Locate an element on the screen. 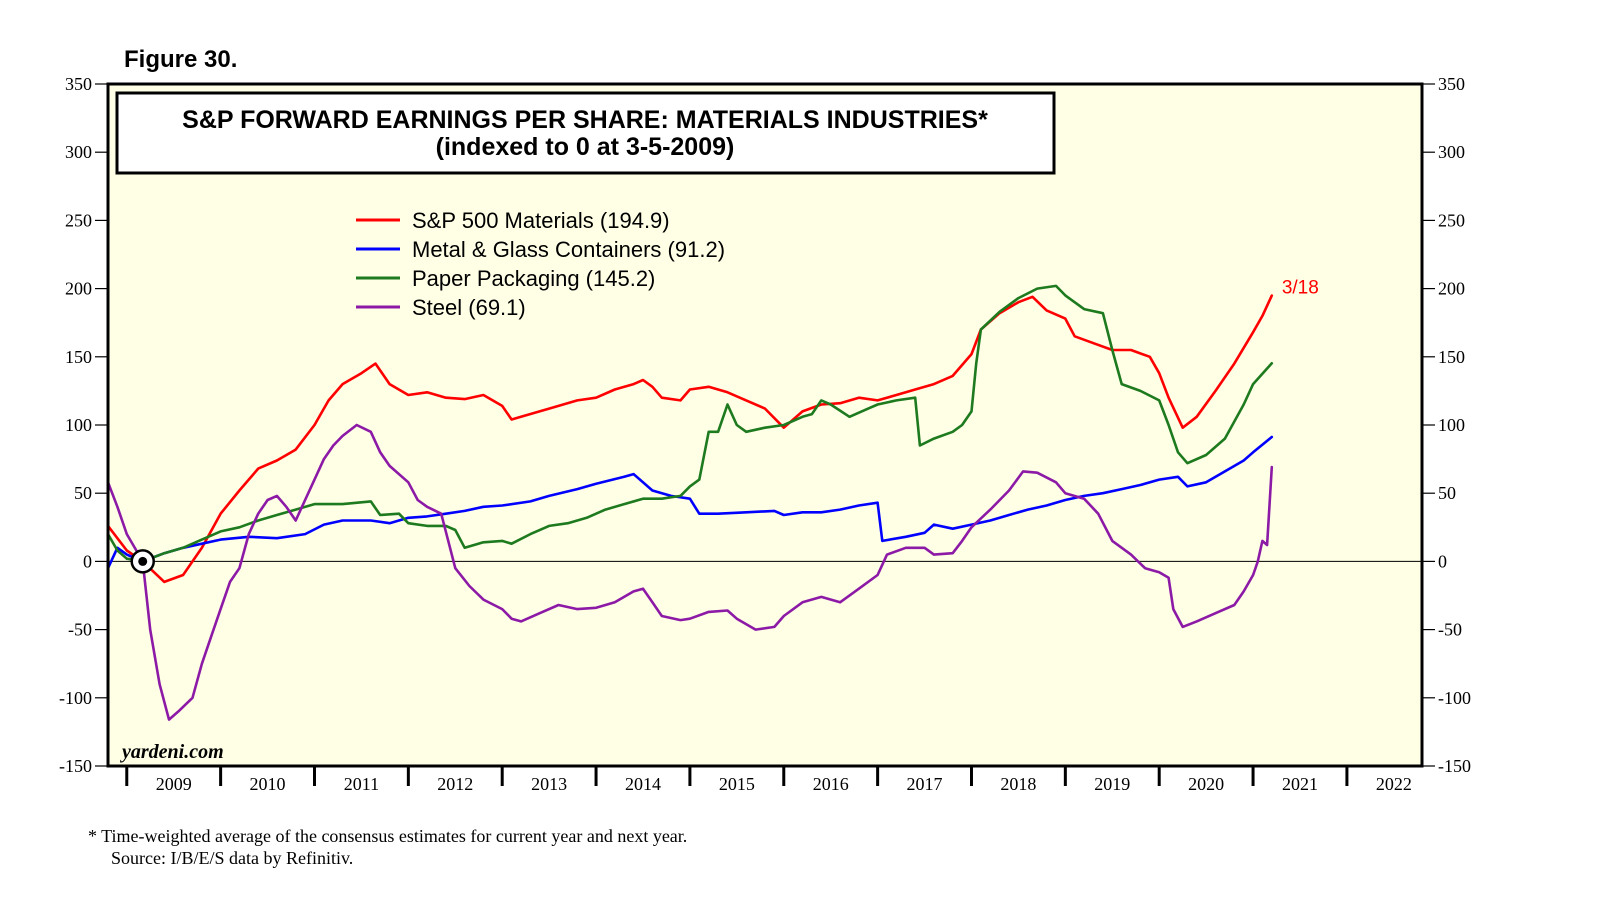 The height and width of the screenshot is (922, 1610). y-tick-label-right: 350 is located at coordinates (1451, 84).